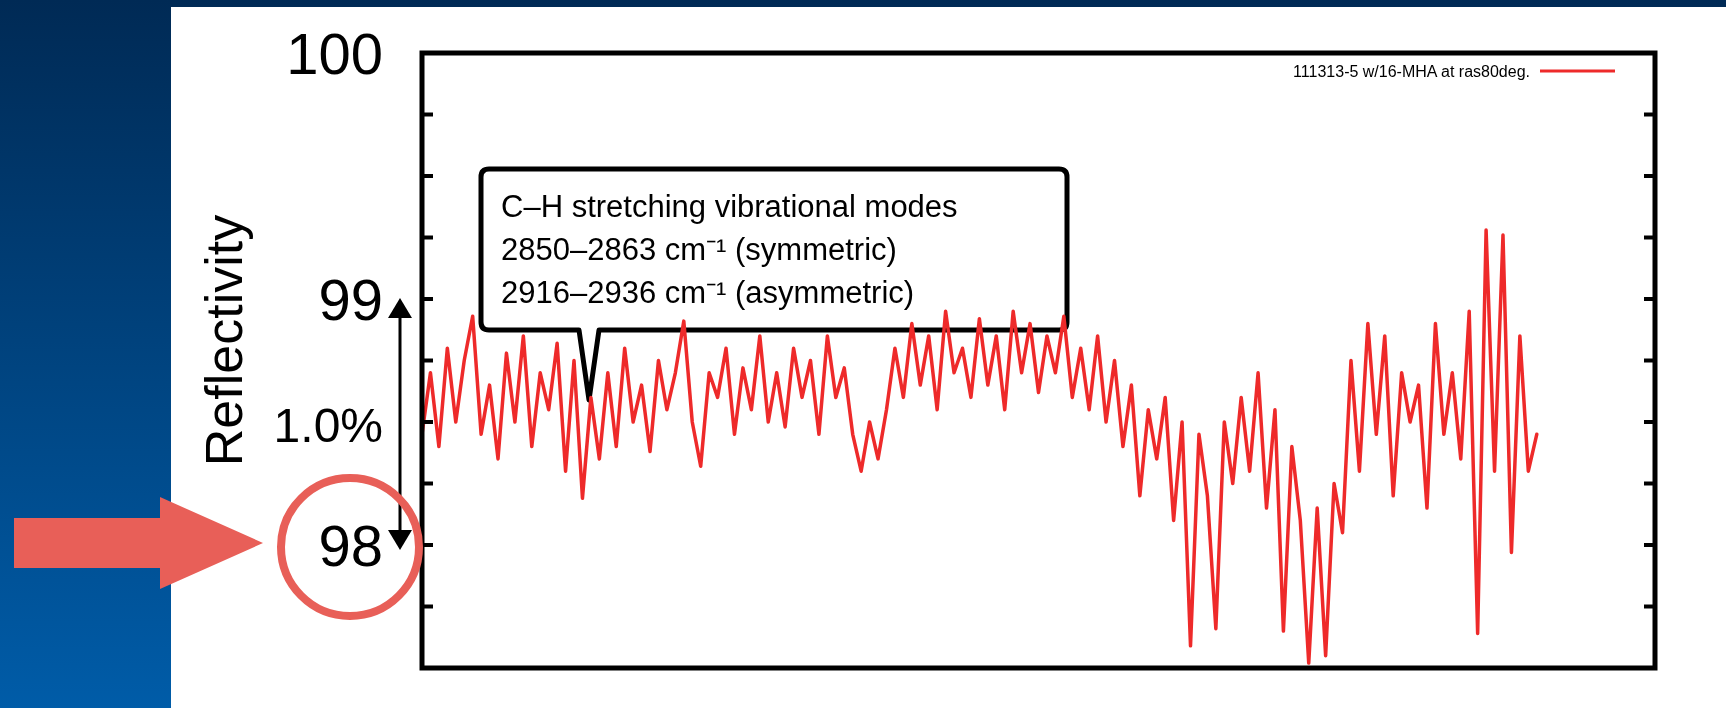 This screenshot has height=708, width=1726. Describe the element at coordinates (328, 425) in the screenshot. I see `text: 1.0%` at that location.